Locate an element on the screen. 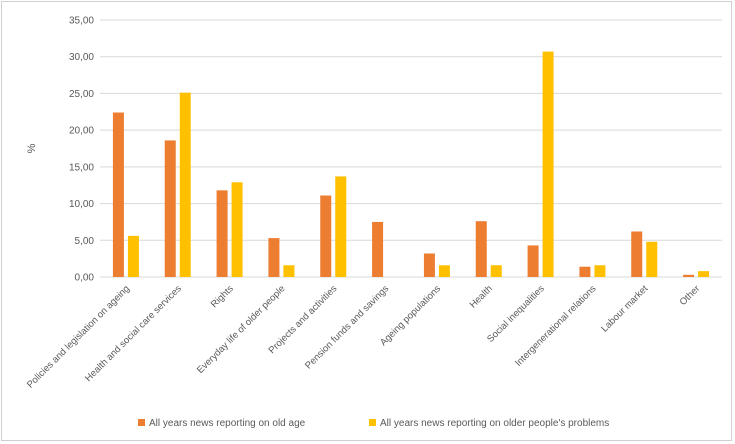 Image resolution: width=735 pixels, height=444 pixels. y-axis-title: % is located at coordinates (32, 148).